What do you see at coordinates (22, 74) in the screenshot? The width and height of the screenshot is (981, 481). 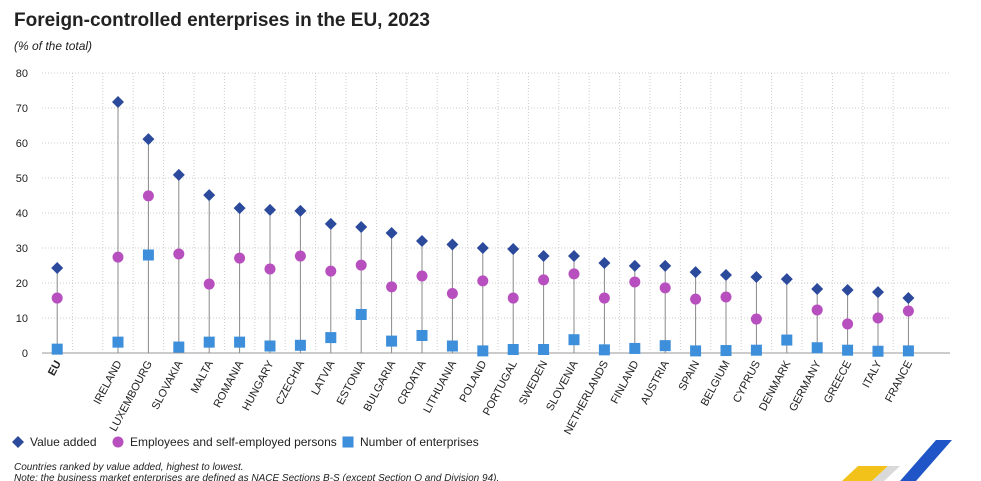 I see `y-tick-label: 80` at bounding box center [22, 74].